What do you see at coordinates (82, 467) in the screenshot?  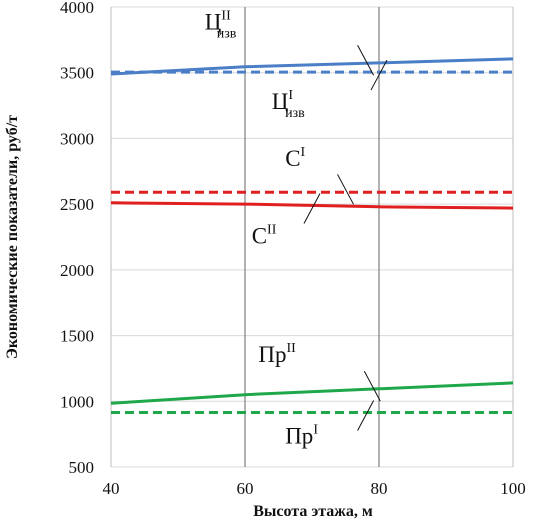 I see `y-tick-label-500: 500` at bounding box center [82, 467].